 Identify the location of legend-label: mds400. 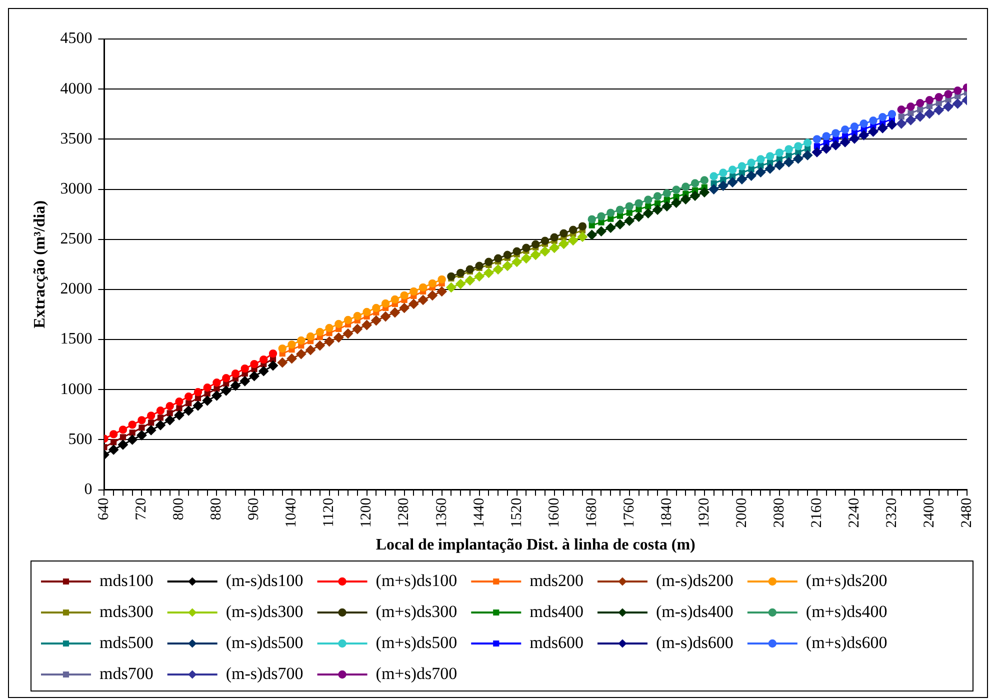
(557, 611).